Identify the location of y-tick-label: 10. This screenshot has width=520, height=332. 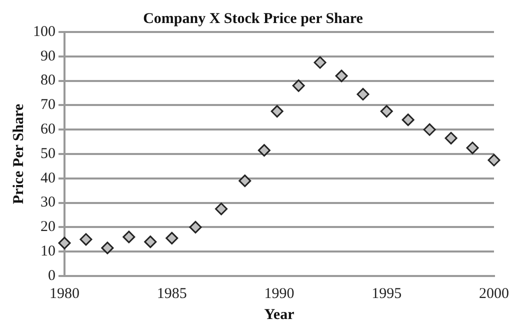
(48, 252).